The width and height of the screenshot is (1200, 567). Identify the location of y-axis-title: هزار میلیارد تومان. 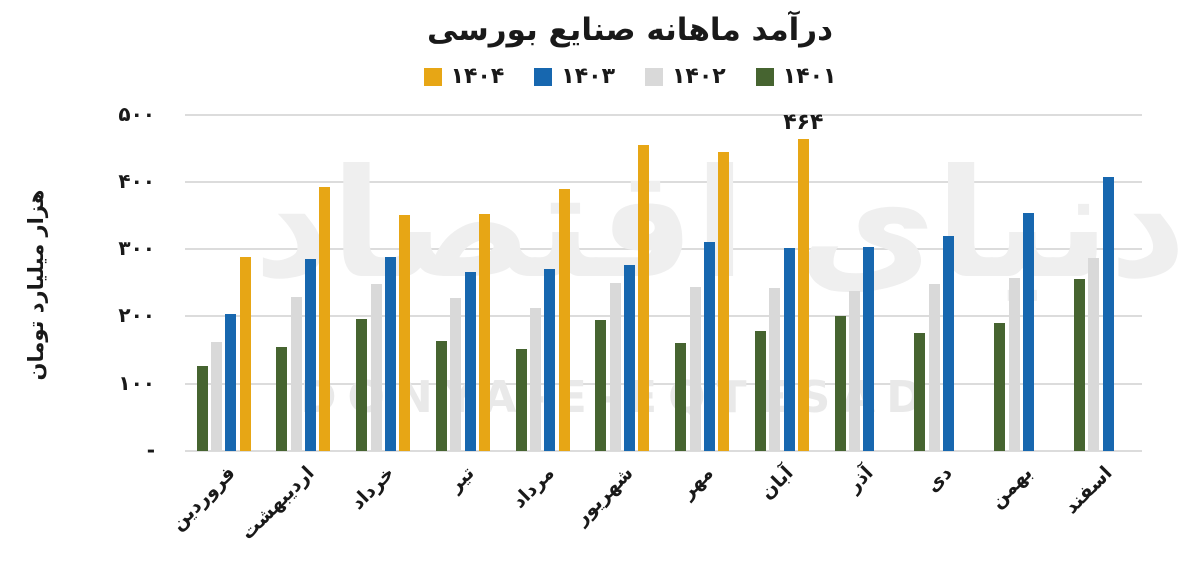
(36, 285).